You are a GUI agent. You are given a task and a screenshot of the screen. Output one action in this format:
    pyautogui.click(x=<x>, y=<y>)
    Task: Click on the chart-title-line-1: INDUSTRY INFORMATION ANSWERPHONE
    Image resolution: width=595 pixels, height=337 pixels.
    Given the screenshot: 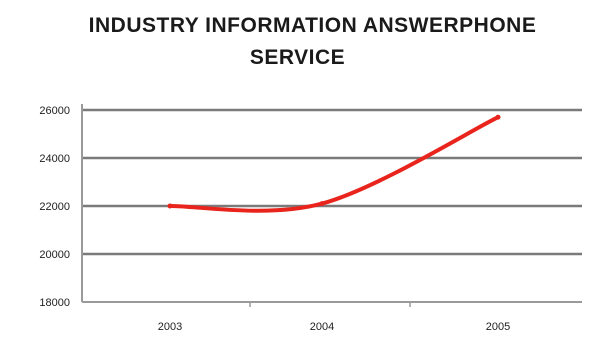 What is the action you would take?
    pyautogui.click(x=312, y=25)
    